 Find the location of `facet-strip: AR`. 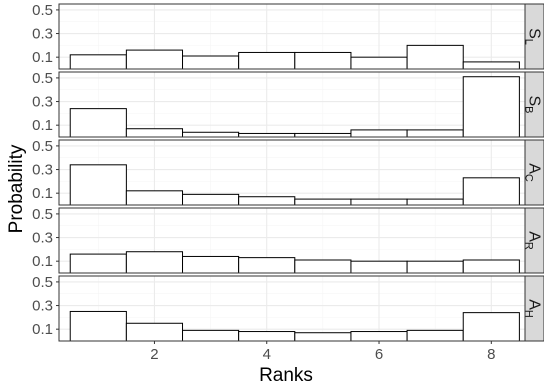

facet-strip: AR is located at coordinates (533, 240).